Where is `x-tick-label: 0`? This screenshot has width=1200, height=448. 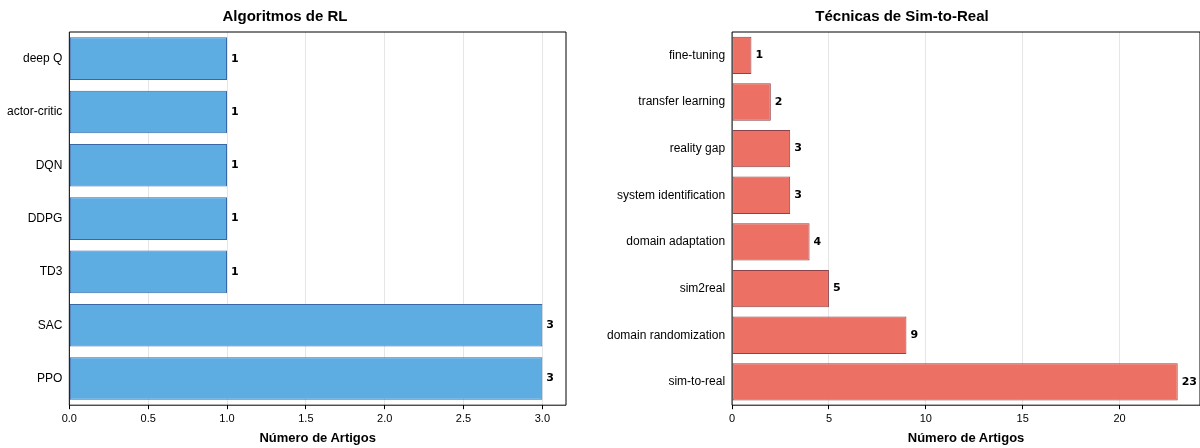
x-tick-label: 0 is located at coordinates (732, 417).